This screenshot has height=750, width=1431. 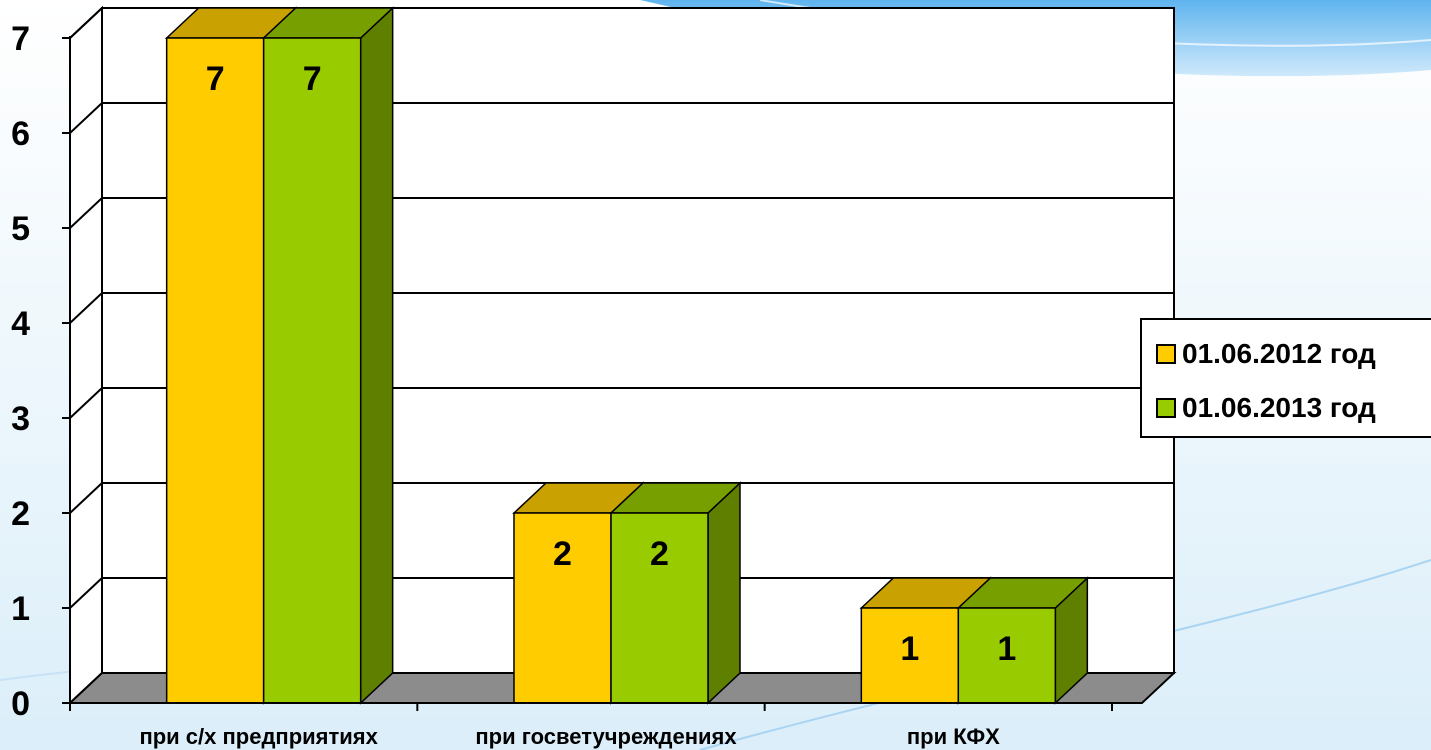 I want to click on y-tick-label: 7, so click(x=20, y=39).